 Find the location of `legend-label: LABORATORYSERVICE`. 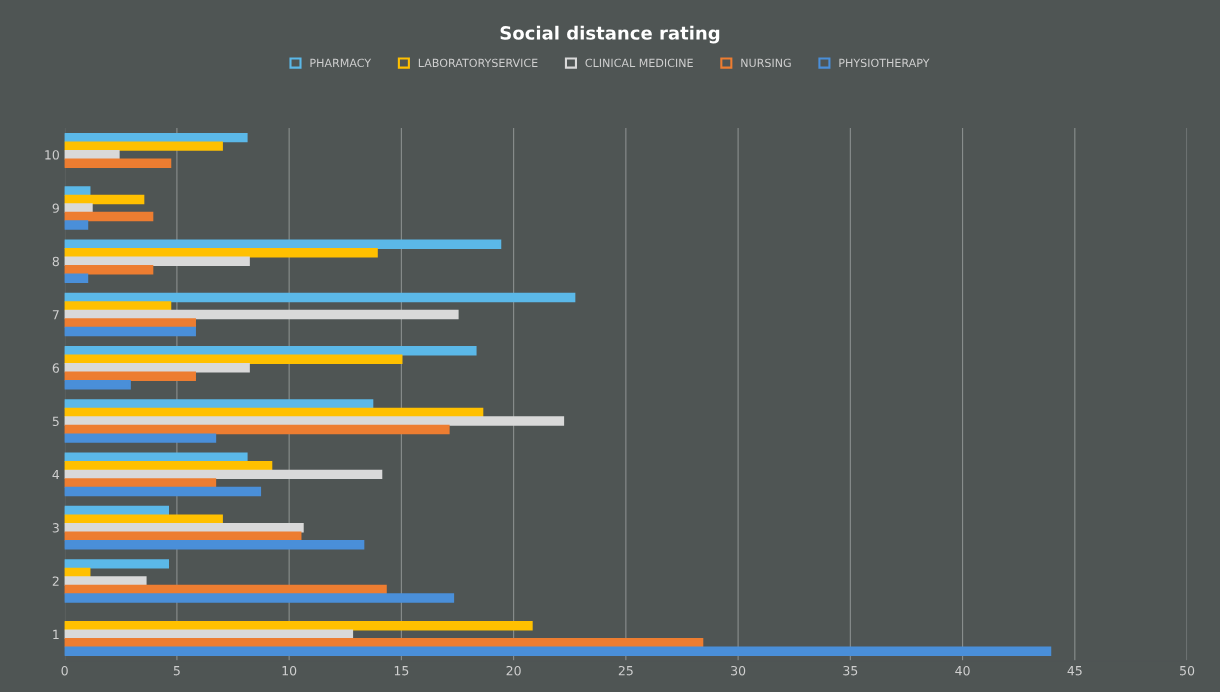

legend-label: LABORATORYSERVICE is located at coordinates (478, 63).